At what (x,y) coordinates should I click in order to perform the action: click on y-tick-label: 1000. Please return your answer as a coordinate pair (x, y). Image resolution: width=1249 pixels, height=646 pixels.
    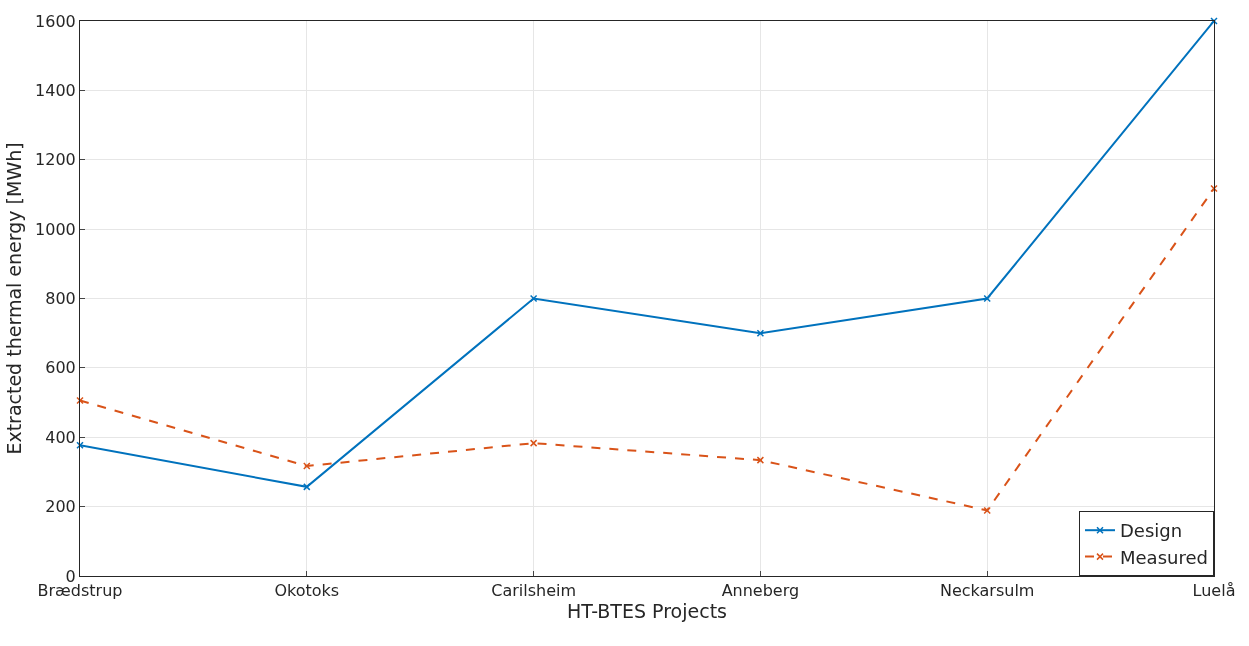
    Looking at the image, I should click on (55, 229).